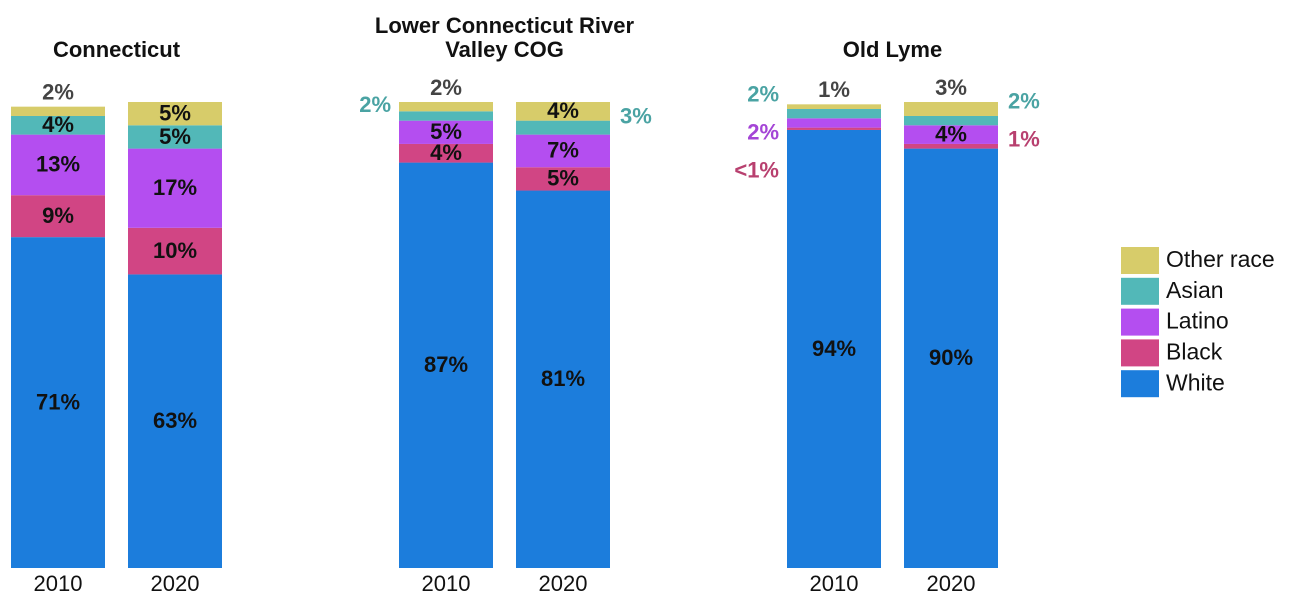 The height and width of the screenshot is (596, 1291). What do you see at coordinates (1197, 321) in the screenshot?
I see `legend-label: Latino` at bounding box center [1197, 321].